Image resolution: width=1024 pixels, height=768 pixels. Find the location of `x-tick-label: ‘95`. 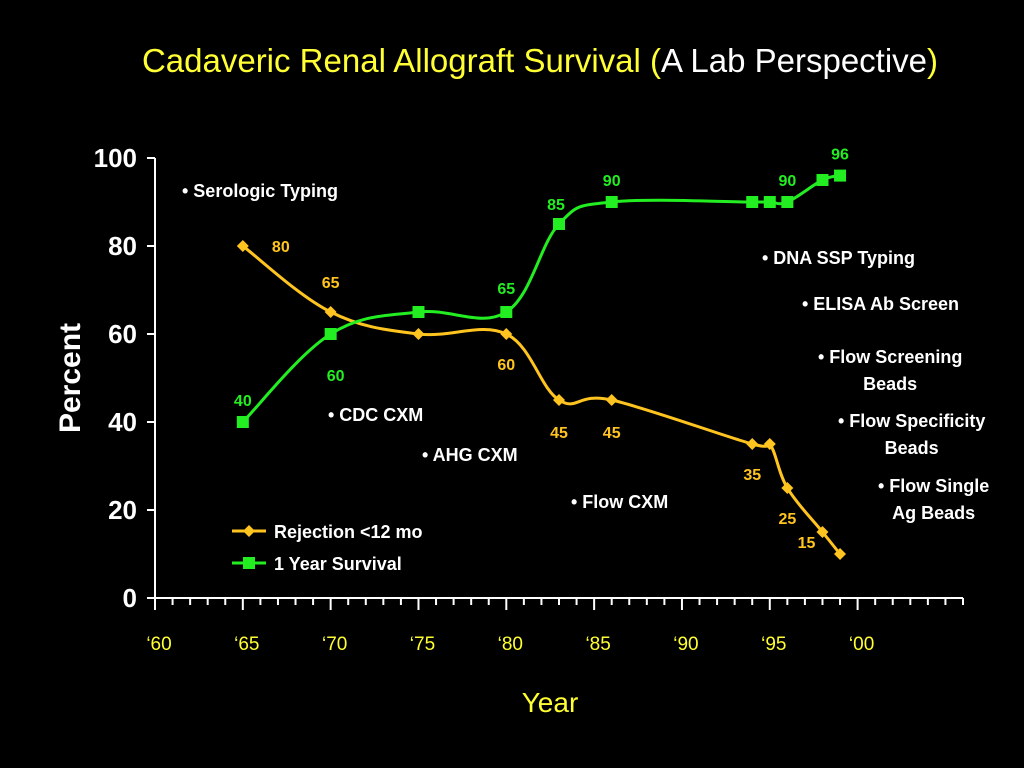

x-tick-label: ‘95 is located at coordinates (773, 644).